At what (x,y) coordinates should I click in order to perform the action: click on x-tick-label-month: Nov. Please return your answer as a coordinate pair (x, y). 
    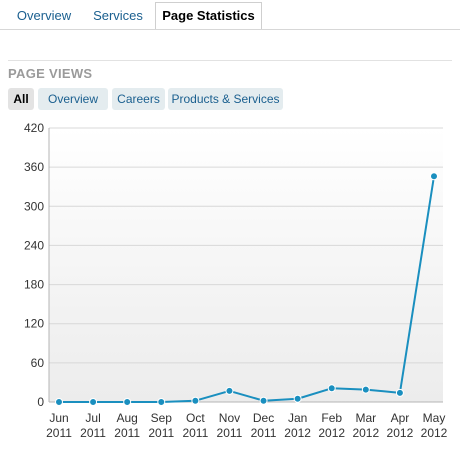
    Looking at the image, I should click on (229, 418).